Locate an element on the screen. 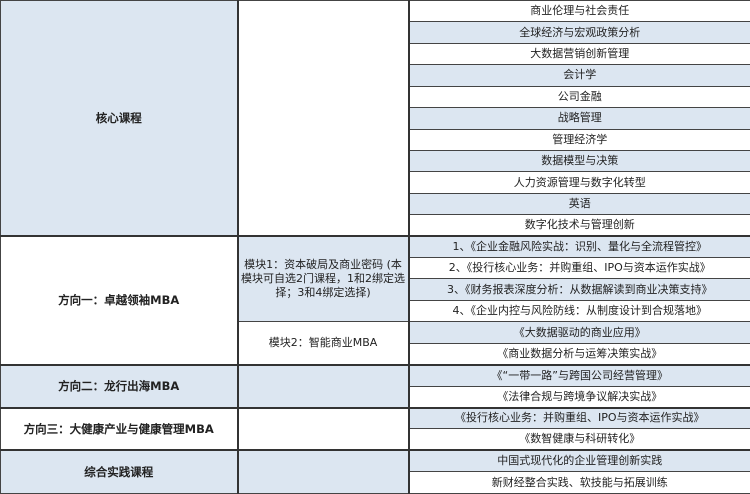 Image resolution: width=750 pixels, height=494 pixels. section-direction-1: 方向一：卓越领袖MBA is located at coordinates (119, 300).